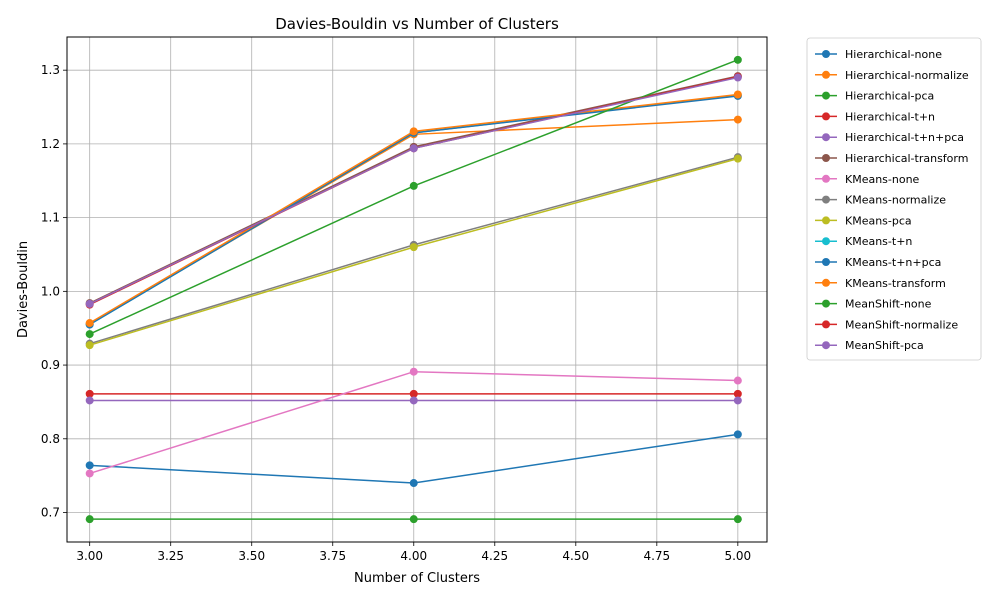 The image size is (1000, 600). Describe the element at coordinates (251, 556) in the screenshot. I see `x-tick-label: 3.50` at that location.